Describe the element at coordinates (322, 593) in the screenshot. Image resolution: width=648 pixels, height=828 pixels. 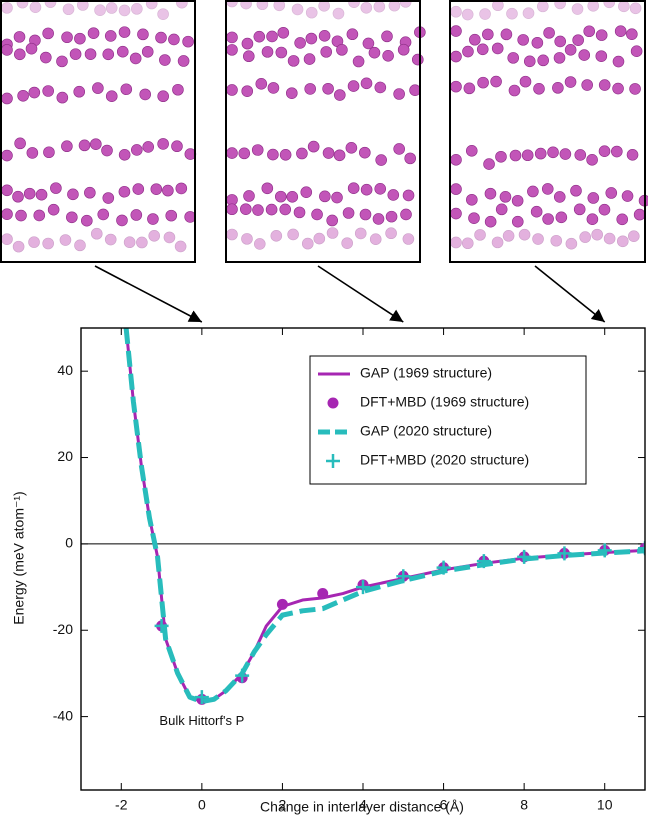
I see `data-point` at that location.